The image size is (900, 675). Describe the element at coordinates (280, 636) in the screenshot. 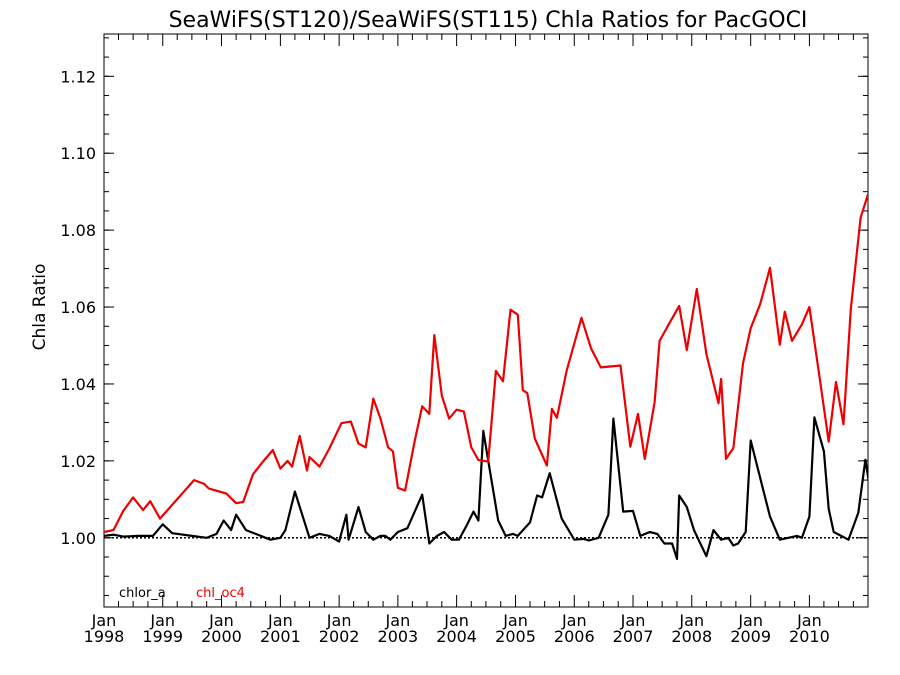

I see `x-tick-year: 2001` at that location.